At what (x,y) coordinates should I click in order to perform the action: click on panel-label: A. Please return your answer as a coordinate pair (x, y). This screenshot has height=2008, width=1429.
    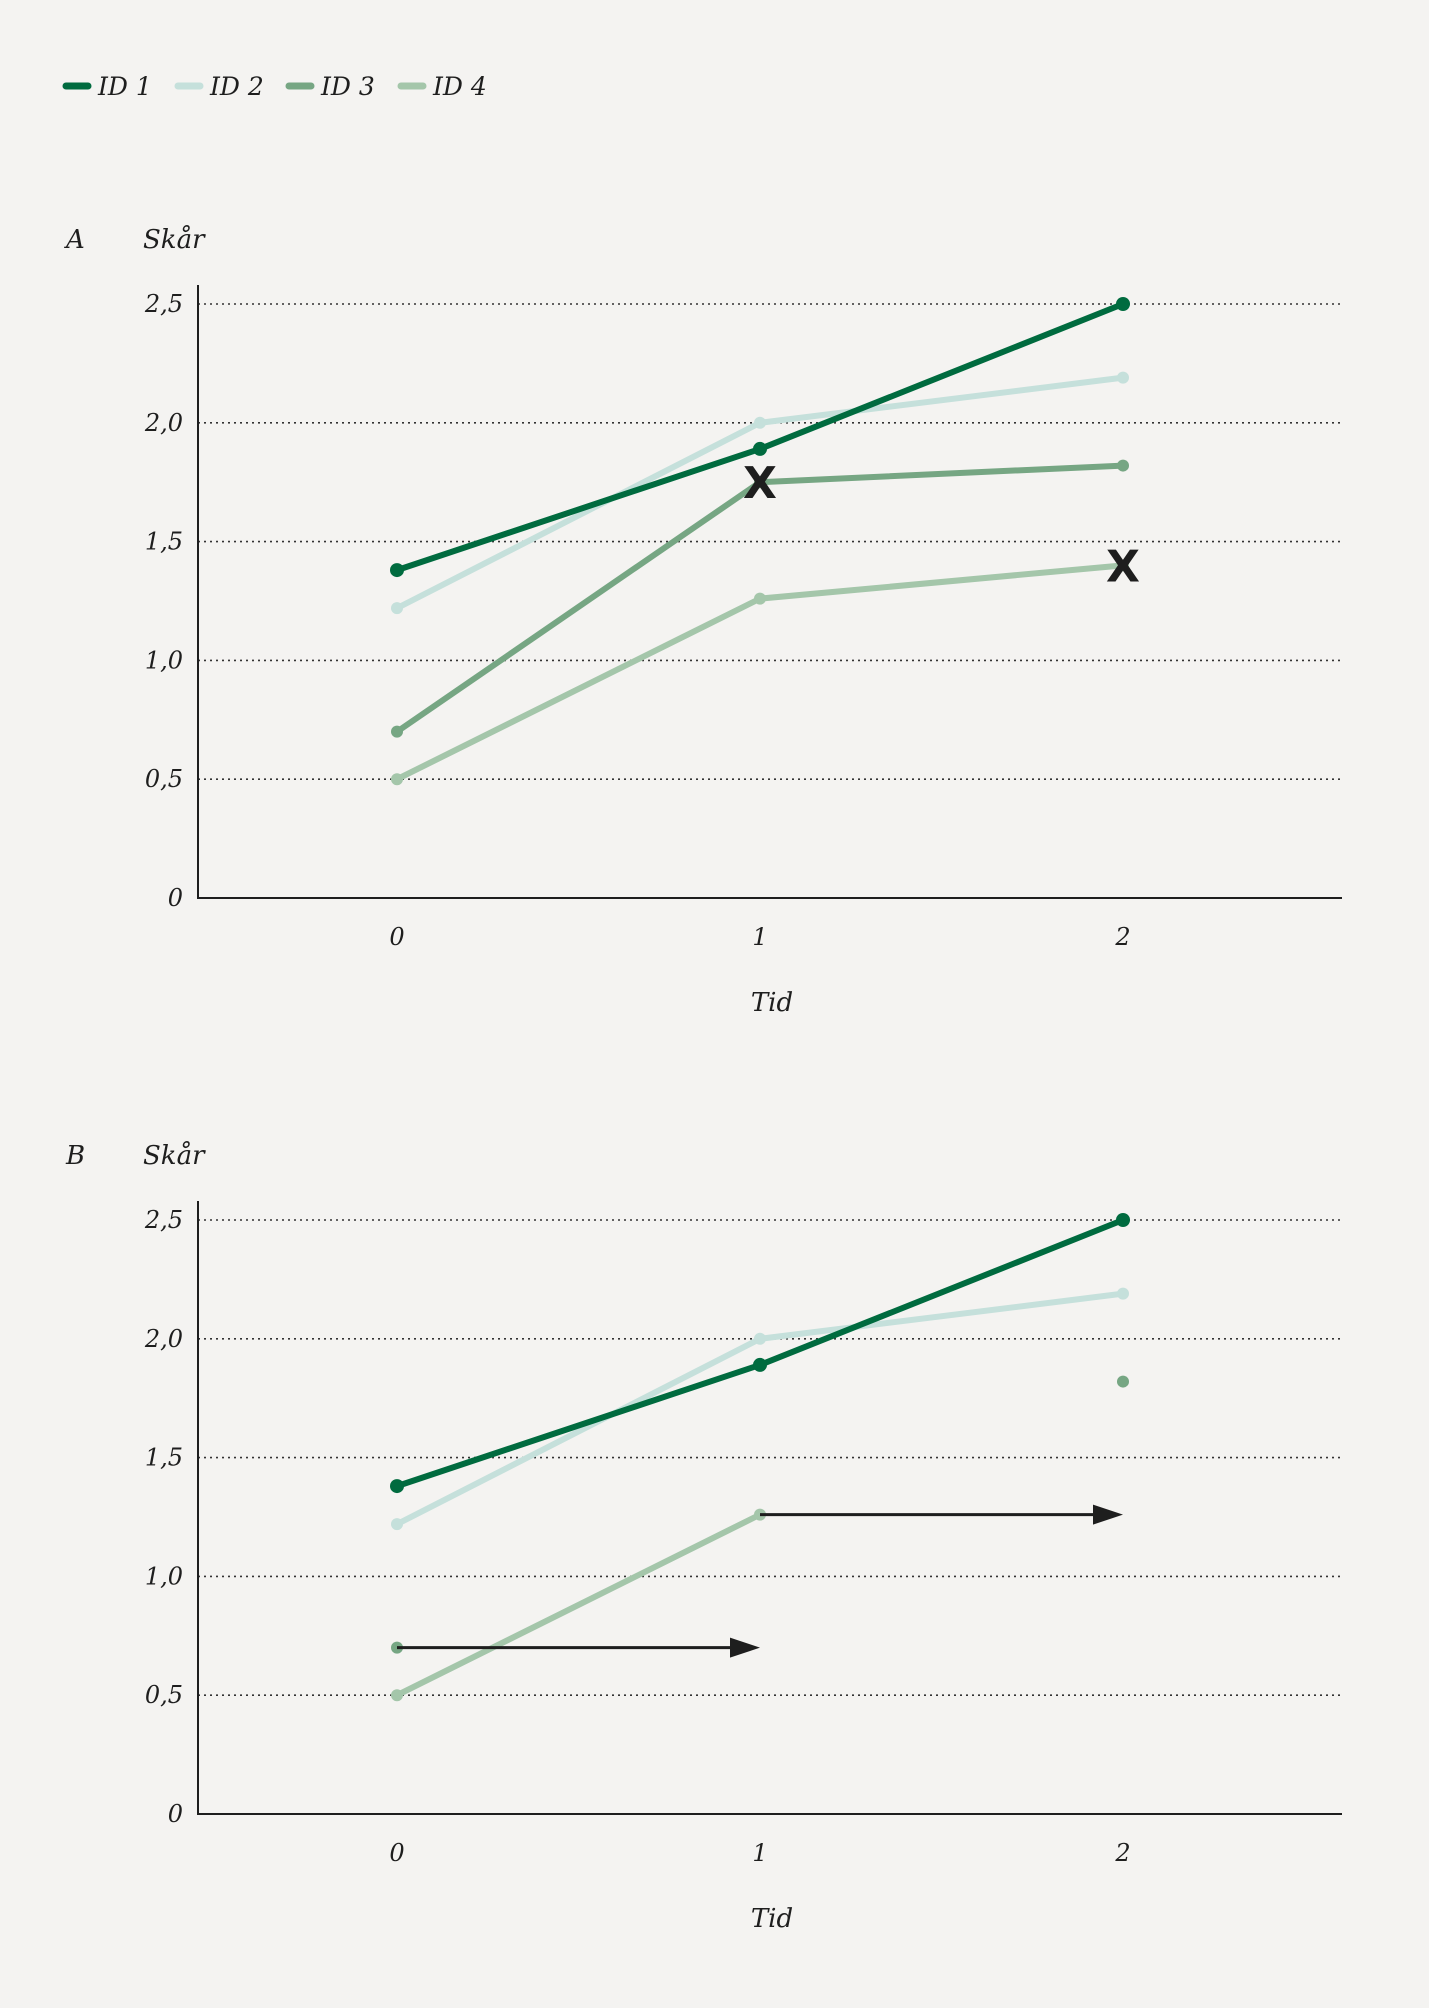
    Looking at the image, I should click on (74, 240).